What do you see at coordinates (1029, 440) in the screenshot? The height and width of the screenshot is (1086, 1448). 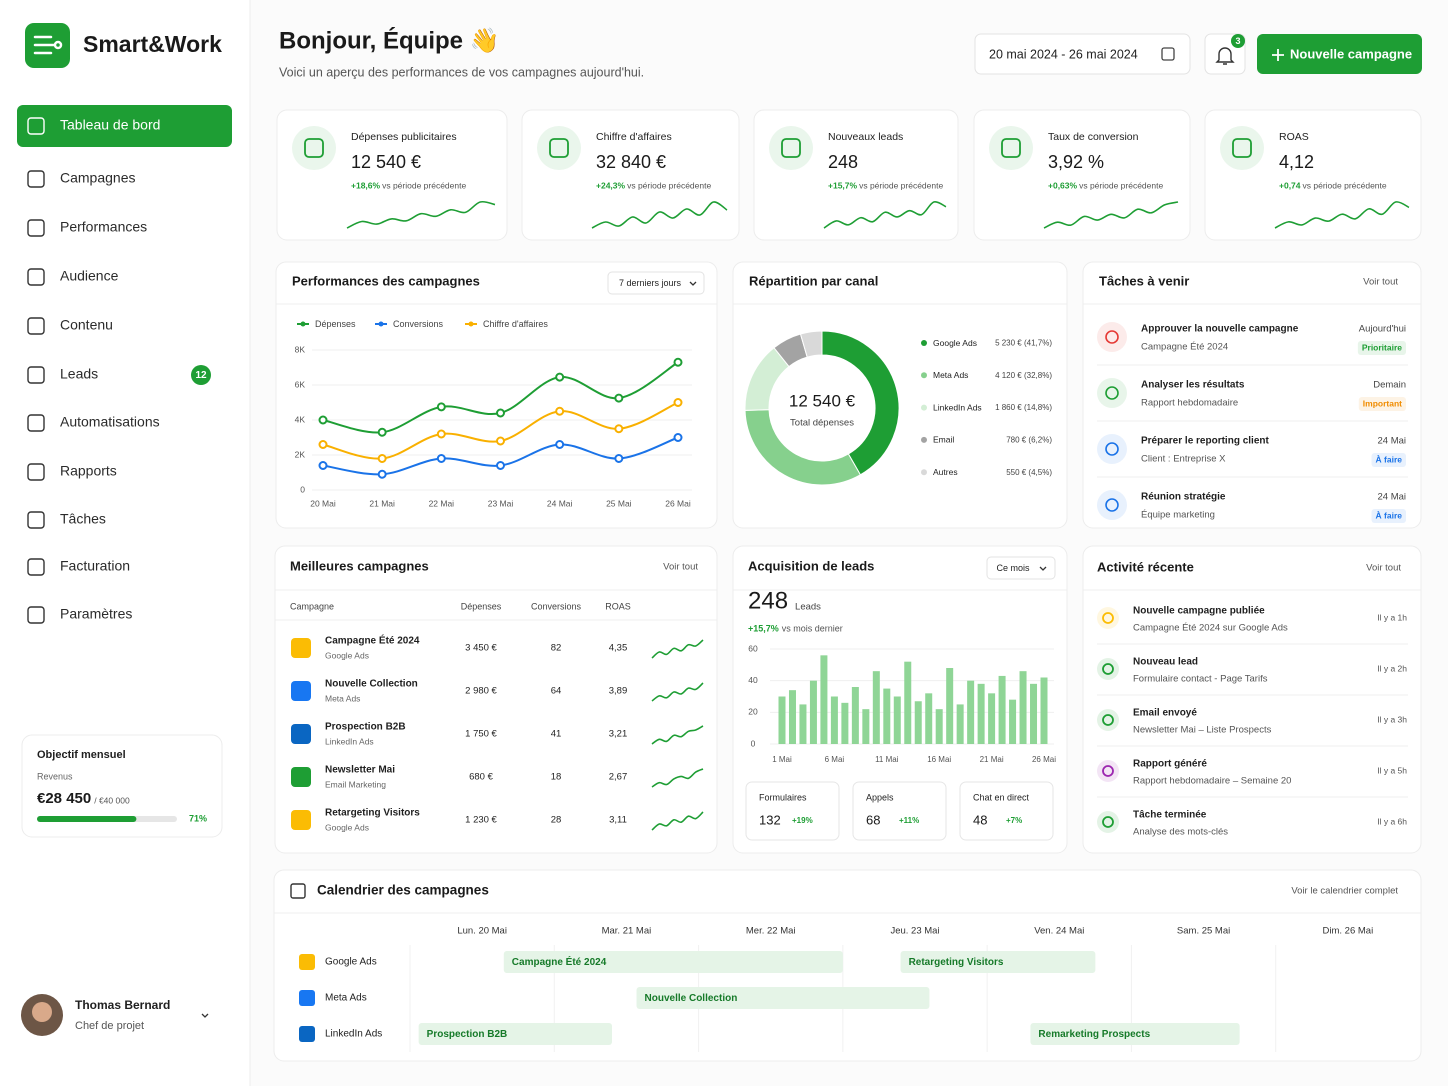 I see `legend-value: 780 € (6,2%)` at bounding box center [1029, 440].